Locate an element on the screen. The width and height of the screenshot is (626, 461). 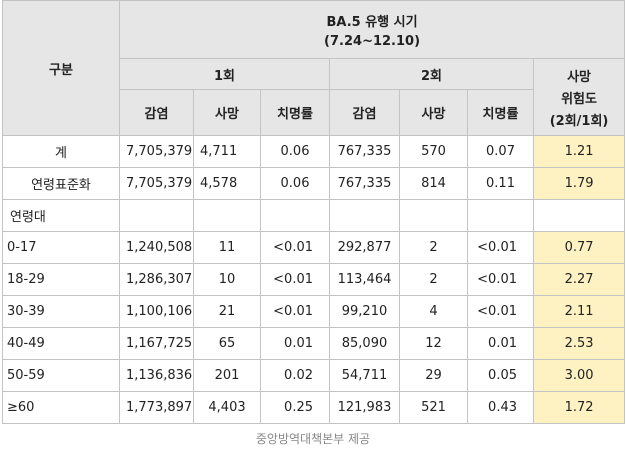
row-label: 연령표준화 is located at coordinates (61, 183).